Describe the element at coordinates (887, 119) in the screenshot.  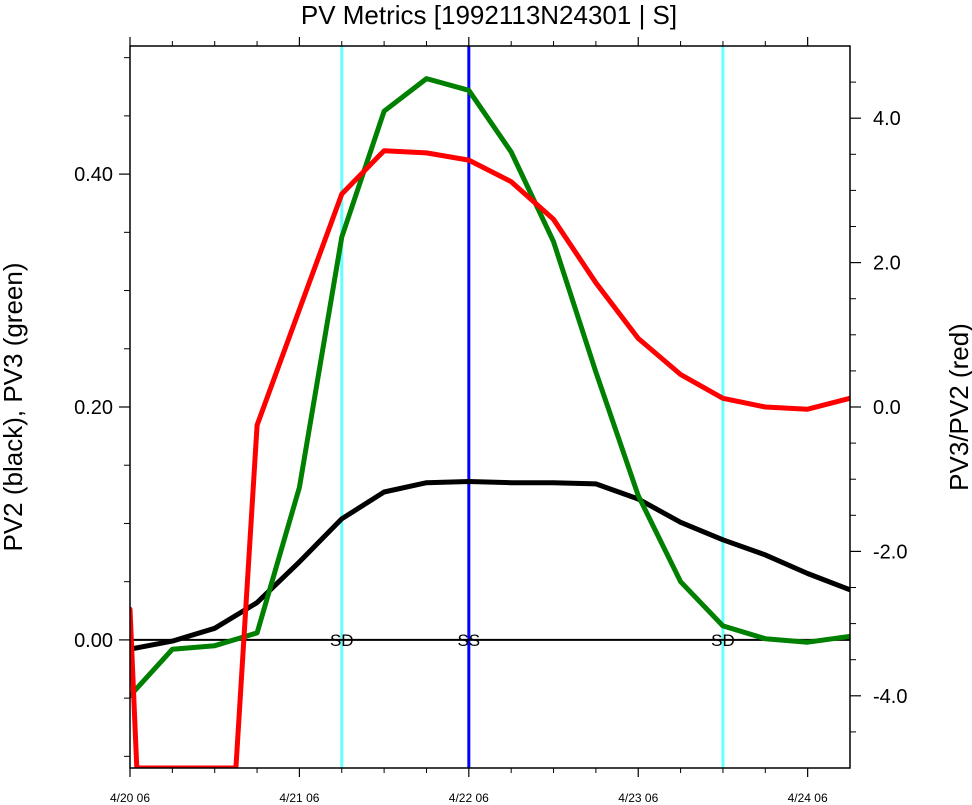
I see `right-tick-label: 4.0` at that location.